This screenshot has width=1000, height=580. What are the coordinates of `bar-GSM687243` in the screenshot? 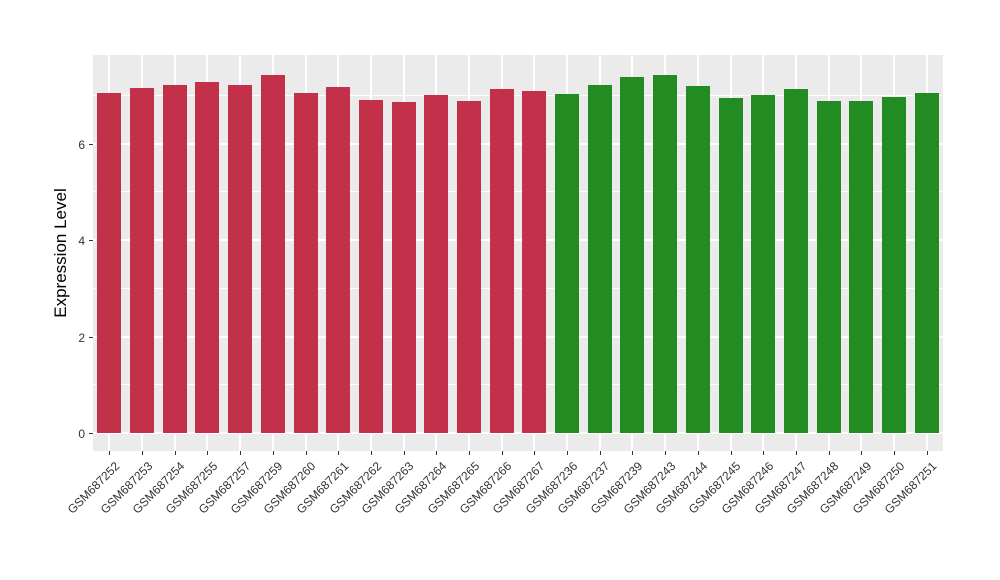 It's located at (665, 253).